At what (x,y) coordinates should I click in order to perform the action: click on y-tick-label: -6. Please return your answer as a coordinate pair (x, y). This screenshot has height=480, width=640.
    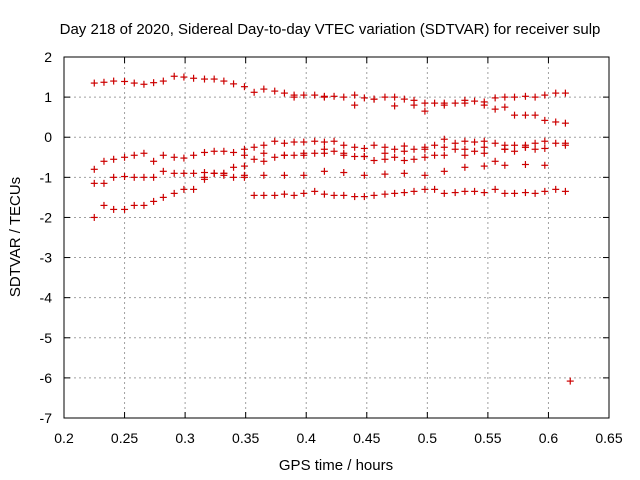
    Looking at the image, I should click on (46, 378).